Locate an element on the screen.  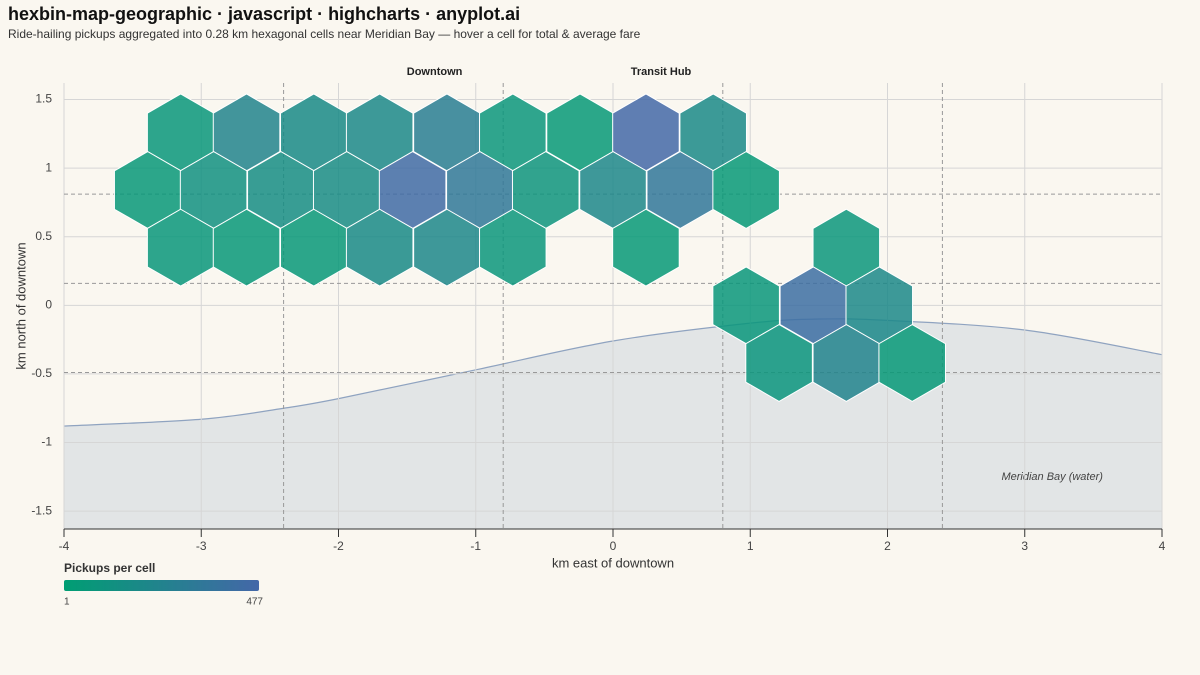
colorbar-min: 1 is located at coordinates (67, 602).